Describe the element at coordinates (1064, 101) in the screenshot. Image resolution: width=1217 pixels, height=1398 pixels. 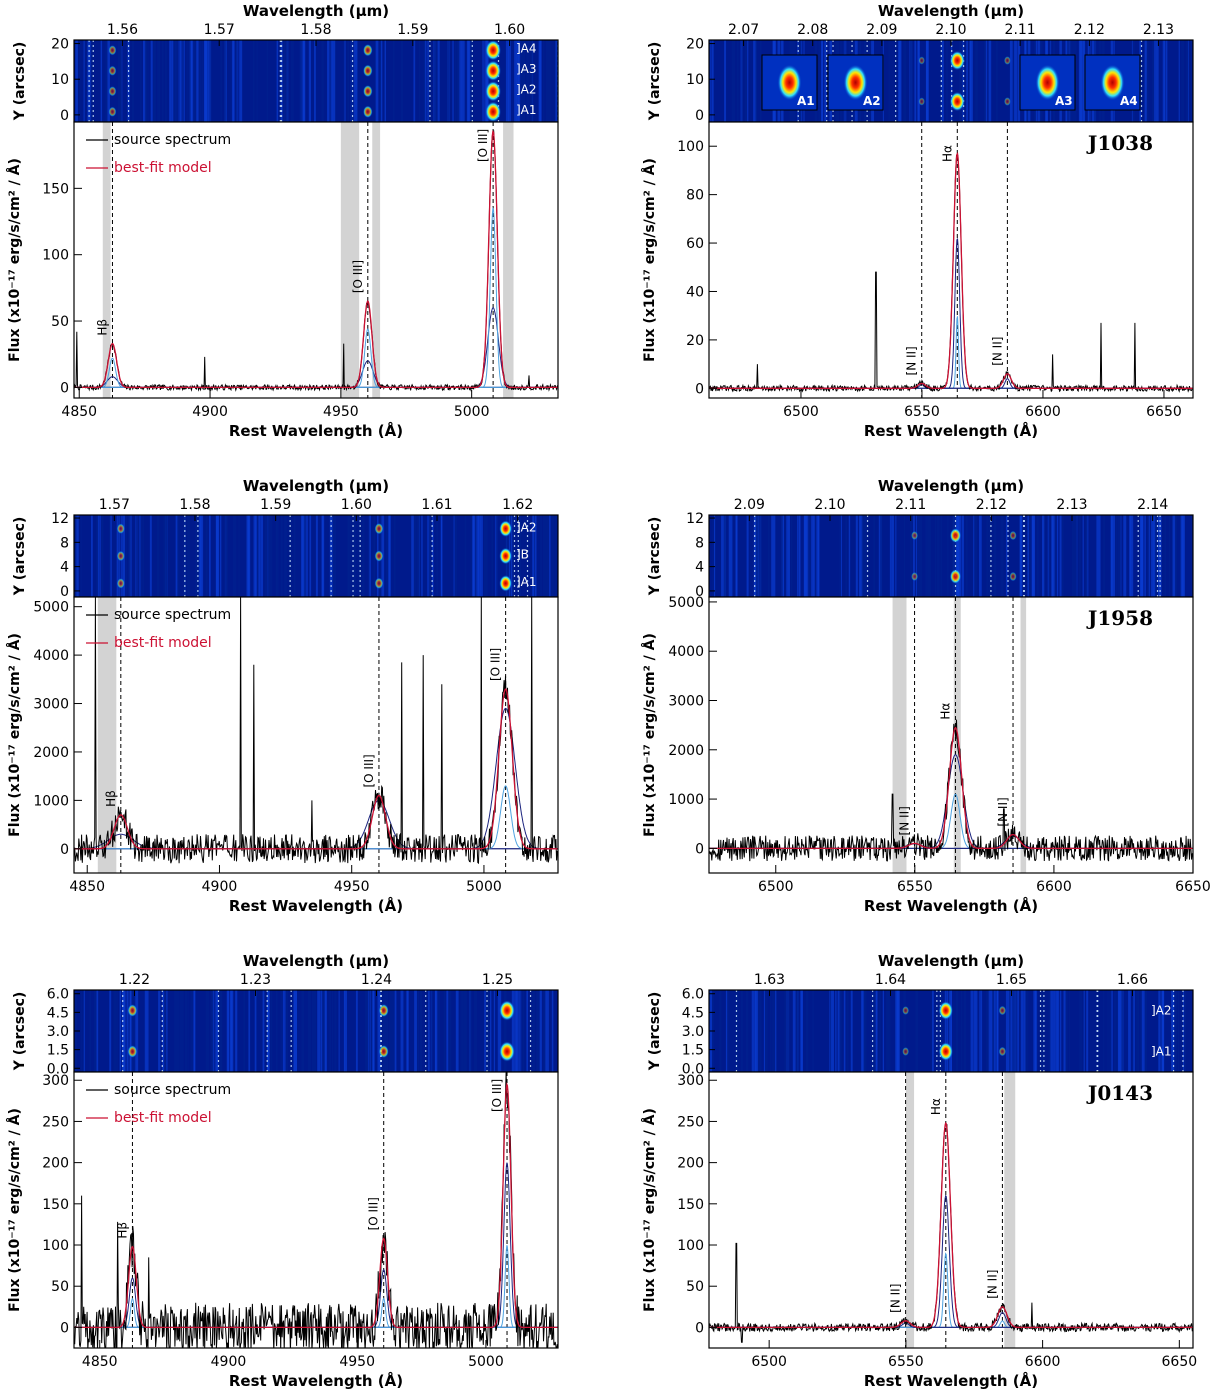
I see `inset-label: A3` at that location.